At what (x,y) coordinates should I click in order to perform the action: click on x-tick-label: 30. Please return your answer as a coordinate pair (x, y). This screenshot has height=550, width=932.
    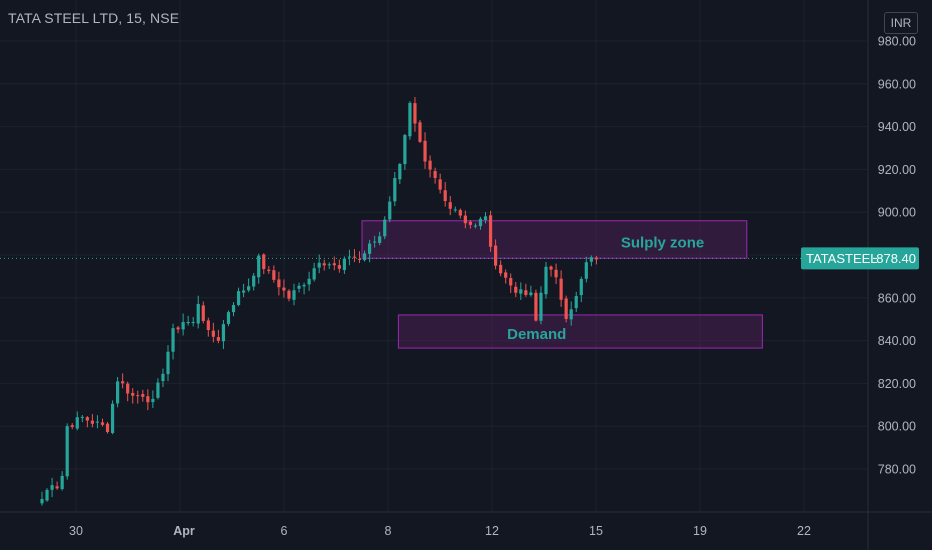
    Looking at the image, I should click on (76, 531).